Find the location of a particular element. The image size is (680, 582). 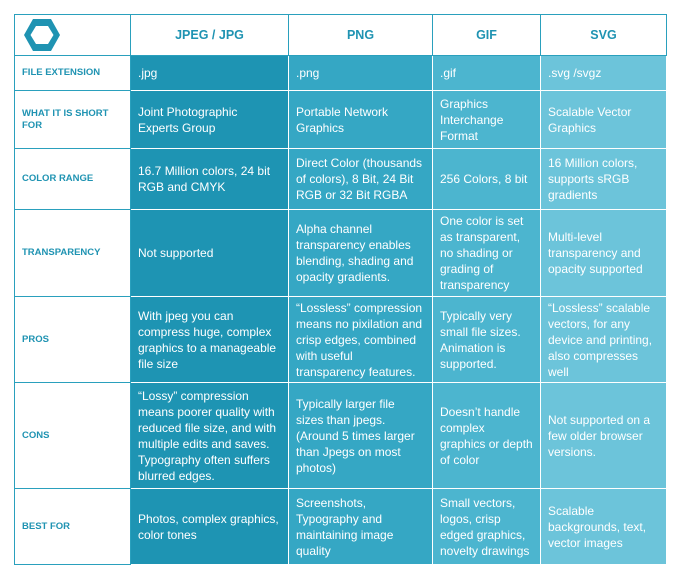

column-header-svg: SVG is located at coordinates (603, 35).